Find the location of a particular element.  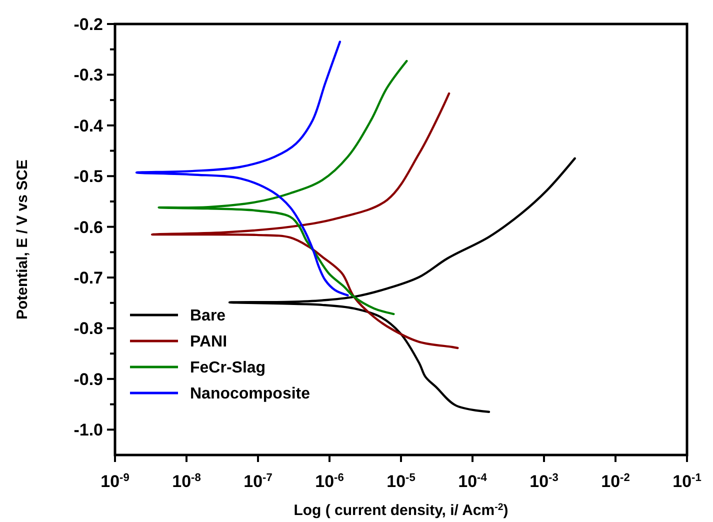

legend-label: PANI is located at coordinates (209, 342).